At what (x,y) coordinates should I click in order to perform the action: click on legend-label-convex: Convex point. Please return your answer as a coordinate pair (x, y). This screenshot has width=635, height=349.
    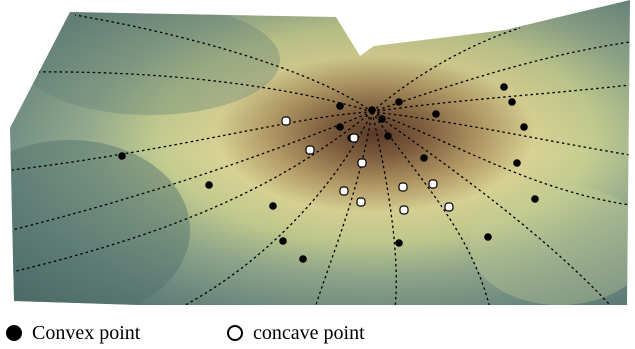
    Looking at the image, I should click on (86, 332).